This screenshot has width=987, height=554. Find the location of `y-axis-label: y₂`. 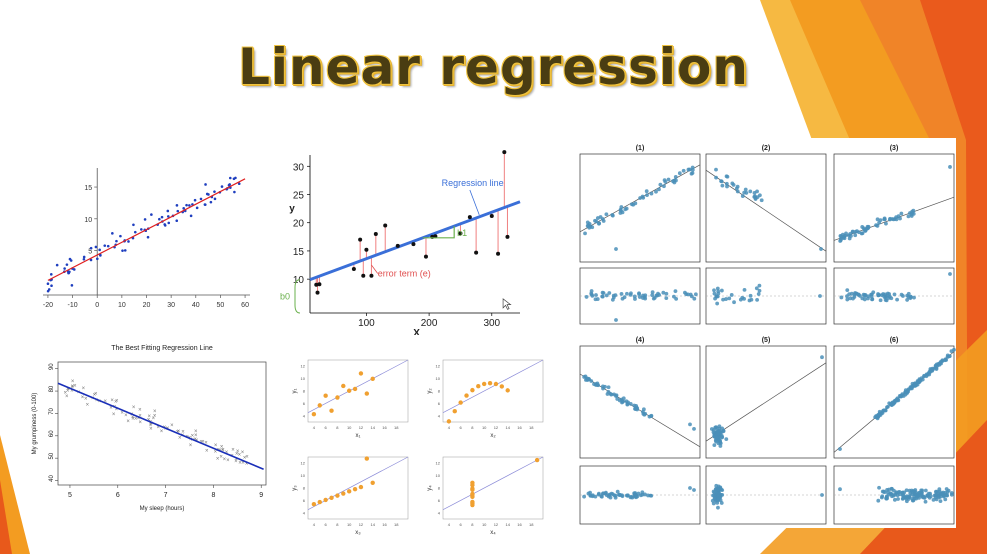

y-axis-label: y₂ is located at coordinates (430, 391).